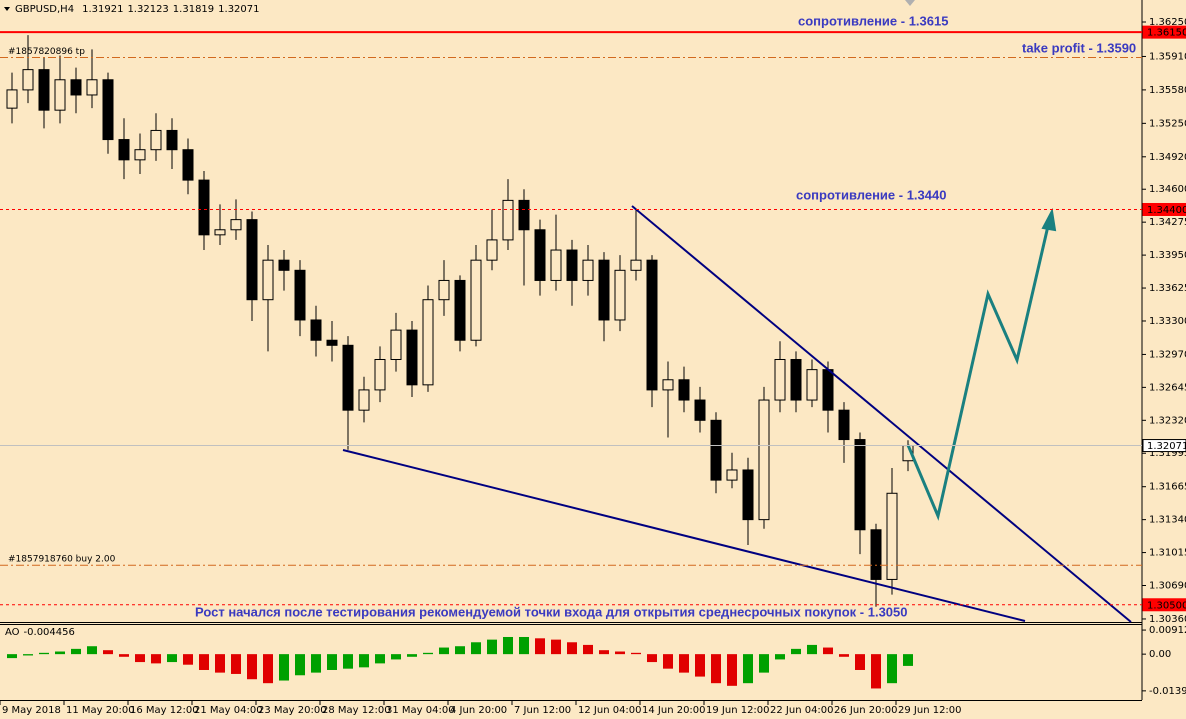 The width and height of the screenshot is (1186, 719). Describe the element at coordinates (871, 194) in the screenshot. I see `annotation: сопротивление - 1.3440` at that location.